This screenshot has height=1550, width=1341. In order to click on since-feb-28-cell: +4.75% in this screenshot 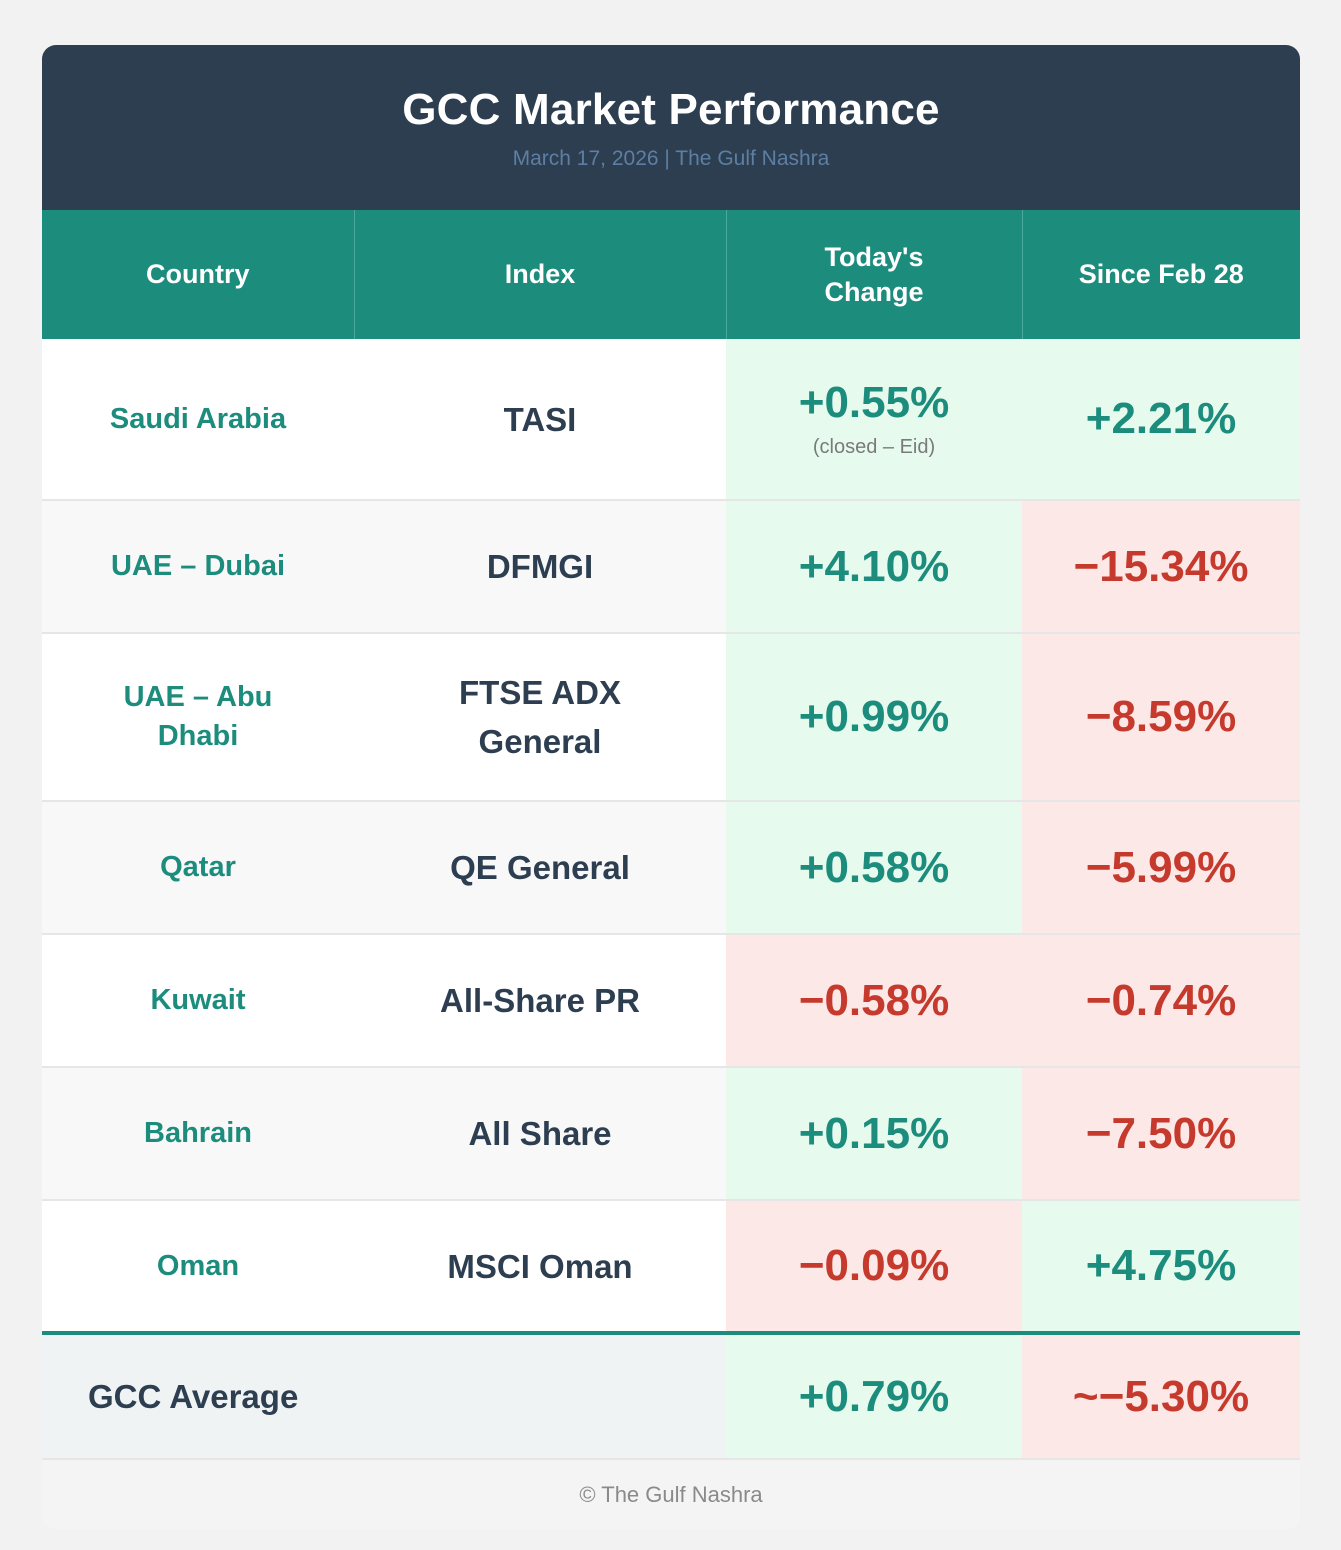, I will do `click(1161, 1266)`.